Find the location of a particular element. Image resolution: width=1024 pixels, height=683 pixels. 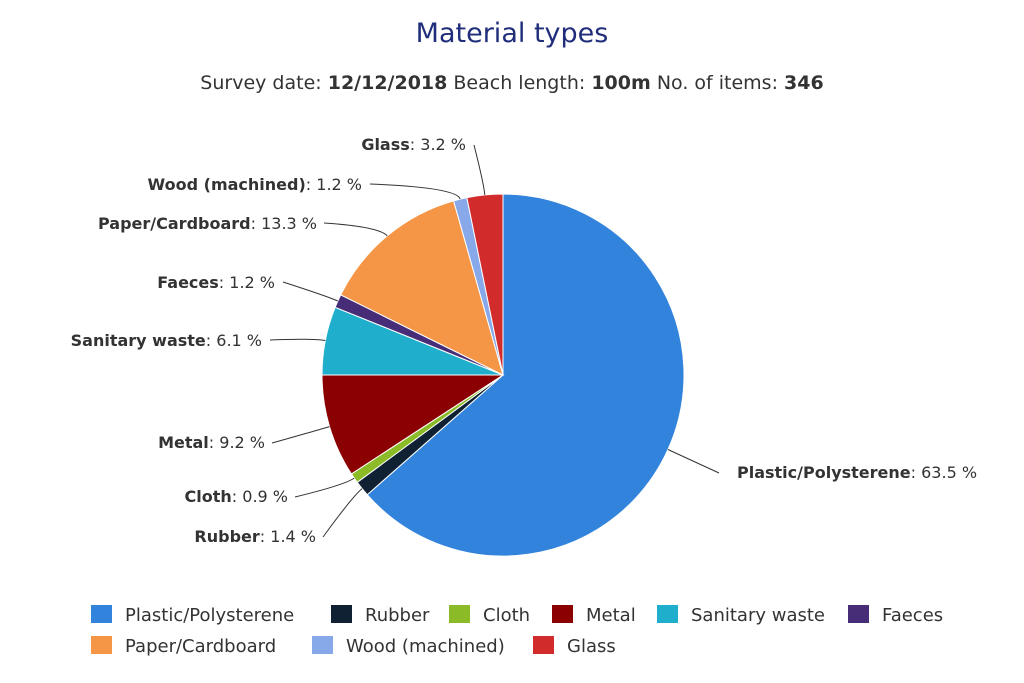

subtitle-part-2: Beach length: is located at coordinates (519, 83).